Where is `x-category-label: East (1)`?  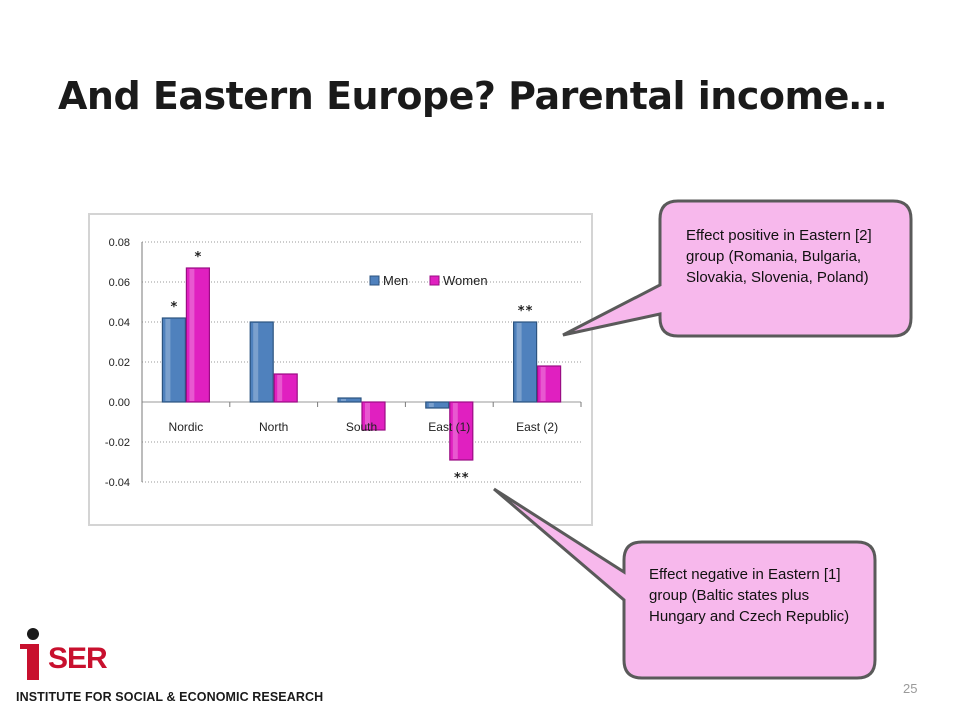 x-category-label: East (1) is located at coordinates (449, 427).